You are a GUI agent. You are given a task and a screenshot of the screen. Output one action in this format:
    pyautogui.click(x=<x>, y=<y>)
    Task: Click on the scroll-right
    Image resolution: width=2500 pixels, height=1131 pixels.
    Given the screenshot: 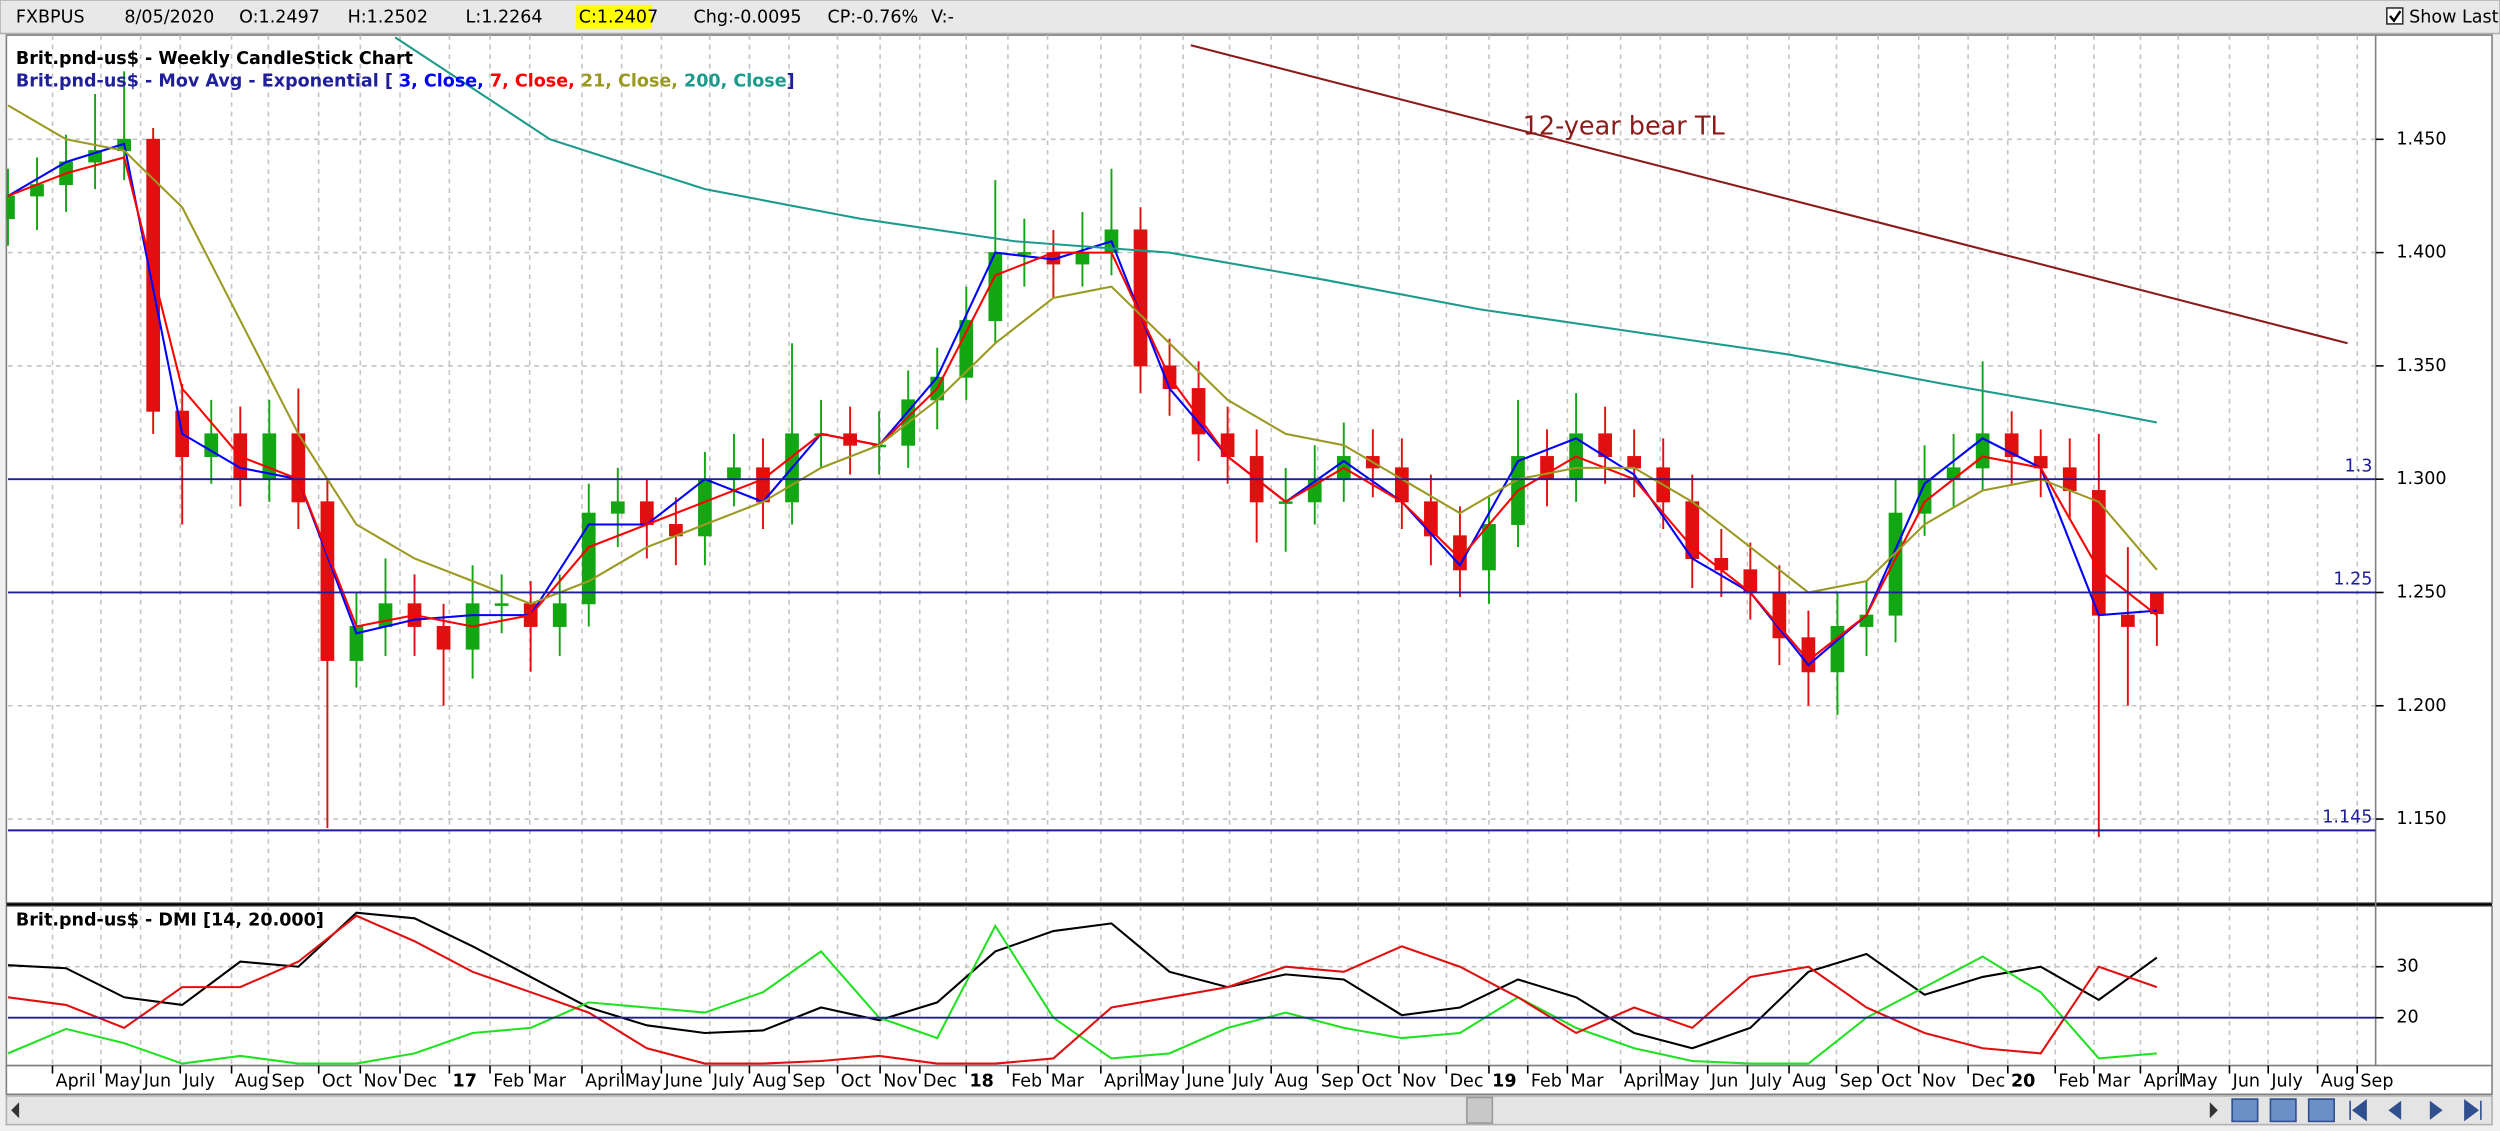 What is the action you would take?
    pyautogui.click(x=2213, y=1110)
    